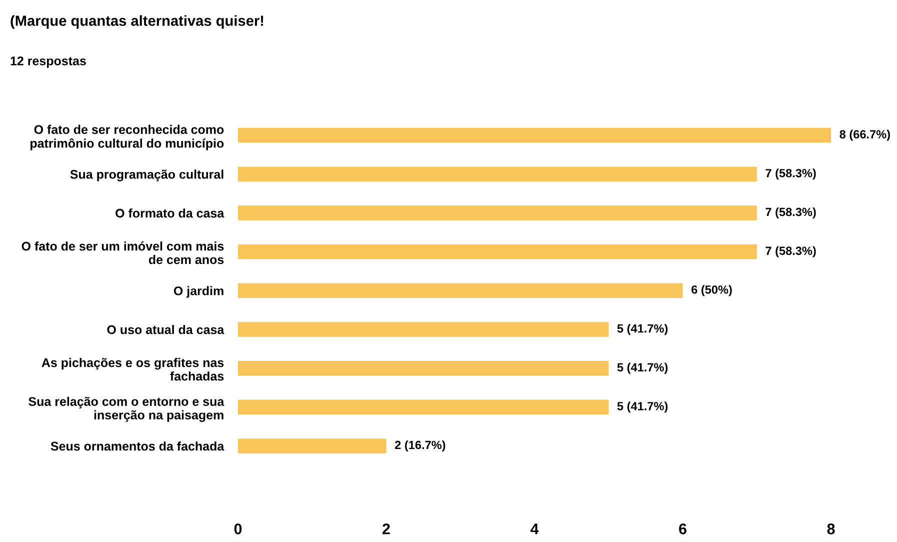 The height and width of the screenshot is (542, 897). What do you see at coordinates (137, 22) in the screenshot?
I see `chart-title: (Marque quantas alternativas quiser!` at bounding box center [137, 22].